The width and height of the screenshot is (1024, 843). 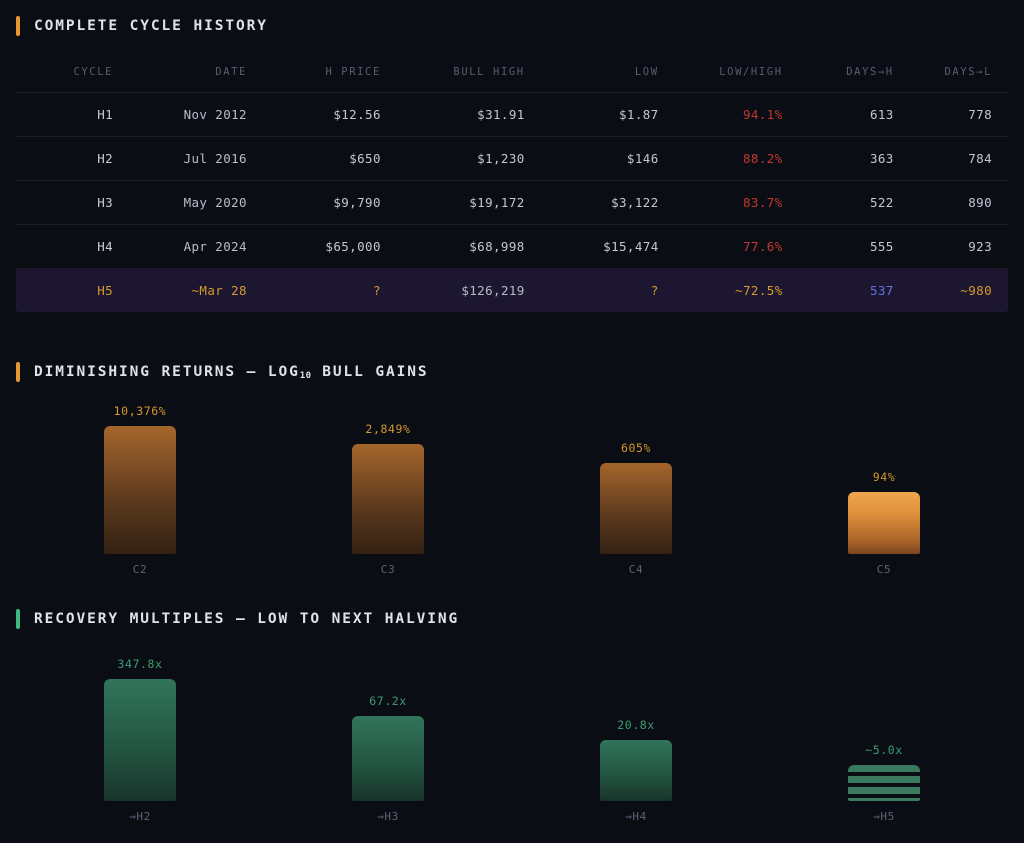 What do you see at coordinates (237, 619) in the screenshot?
I see `section-header-recovery-multiples: RECOVERY MULTIPLES — LOW TO NEXT HALVING` at bounding box center [237, 619].